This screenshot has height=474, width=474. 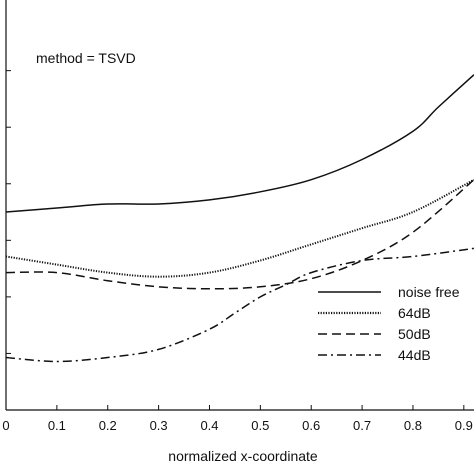 What do you see at coordinates (413, 425) in the screenshot?
I see `x-tick-label: 0.8` at bounding box center [413, 425].